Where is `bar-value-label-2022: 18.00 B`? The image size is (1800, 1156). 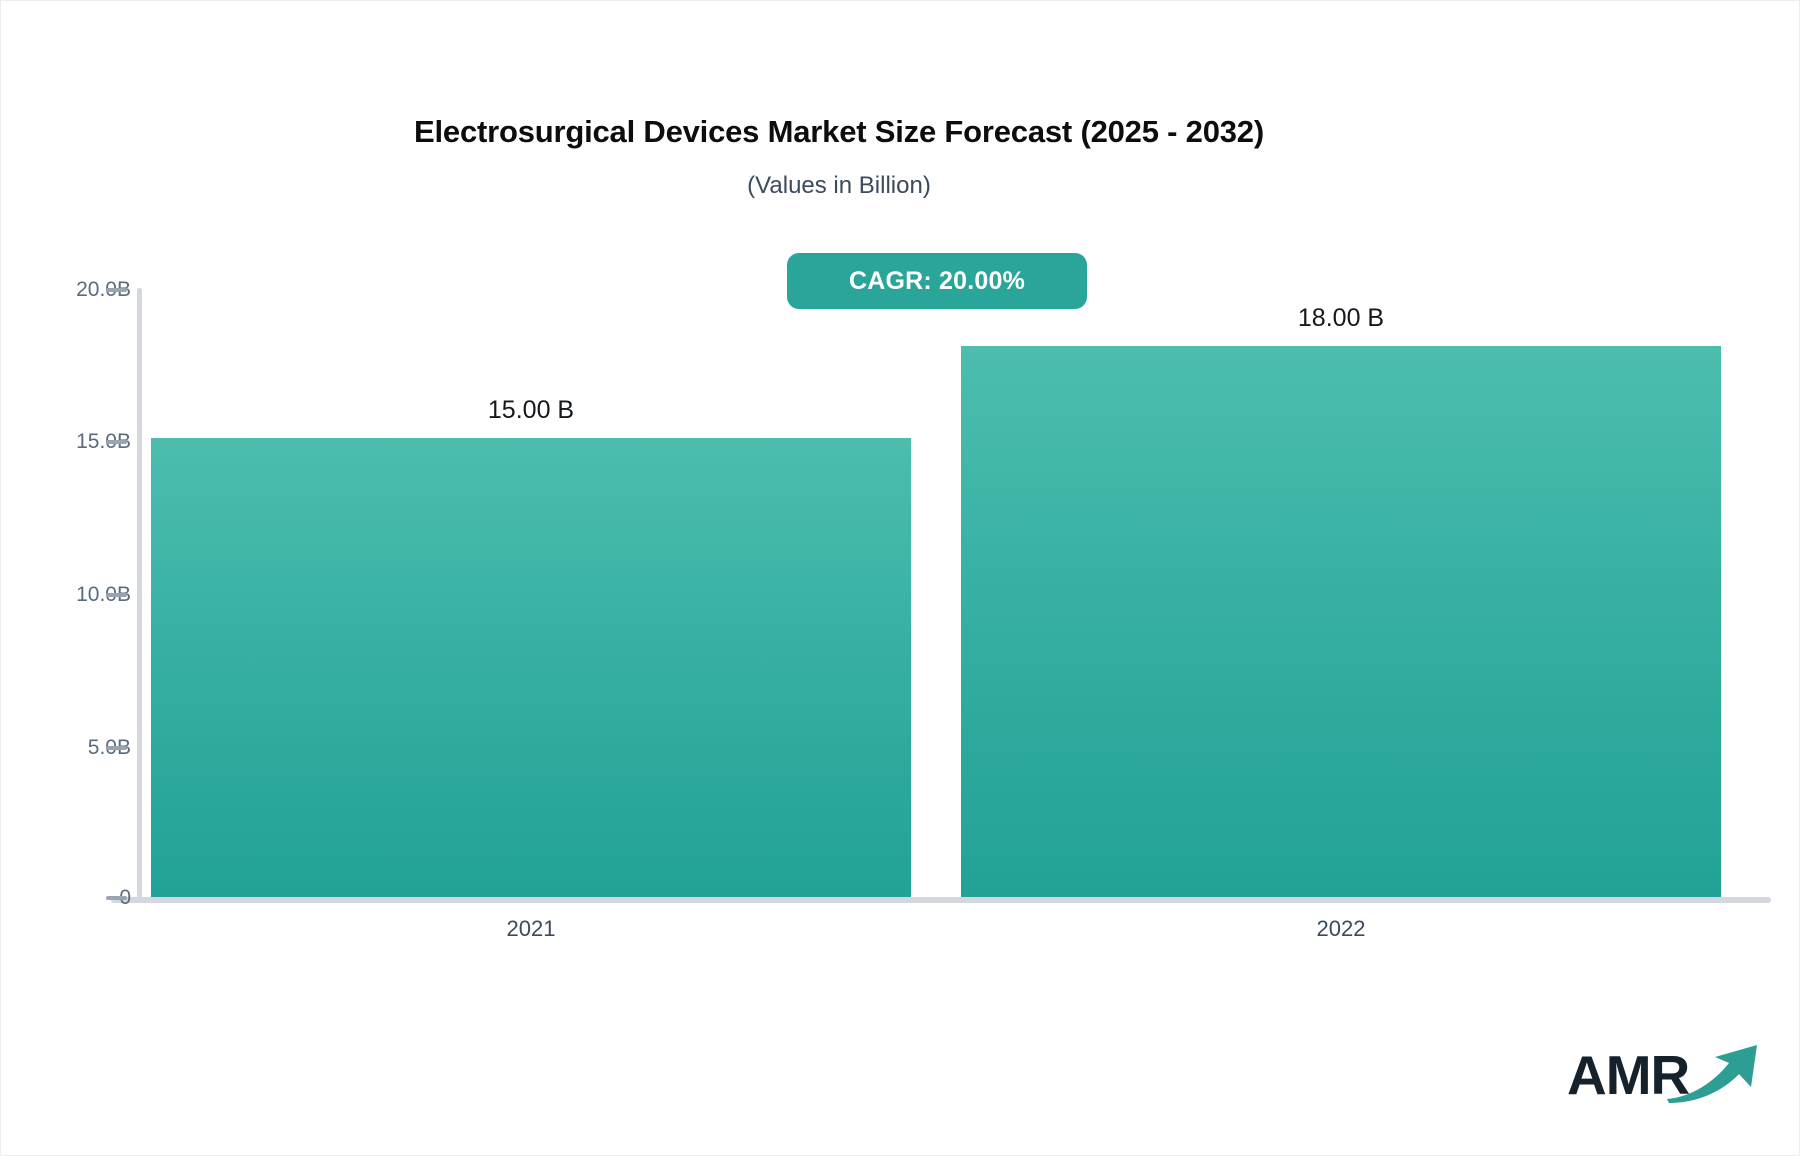 bar-value-label-2022: 18.00 B is located at coordinates (1341, 318).